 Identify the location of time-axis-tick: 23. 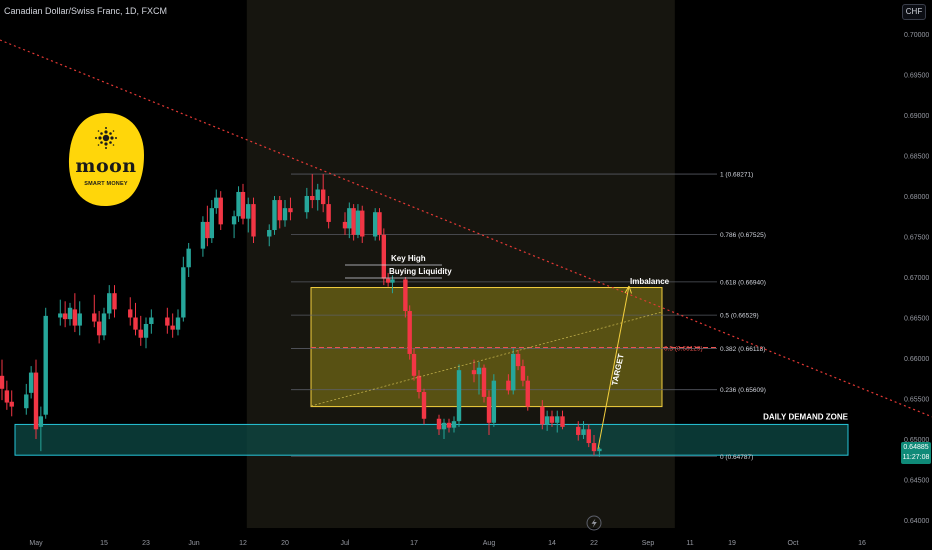
(146, 543).